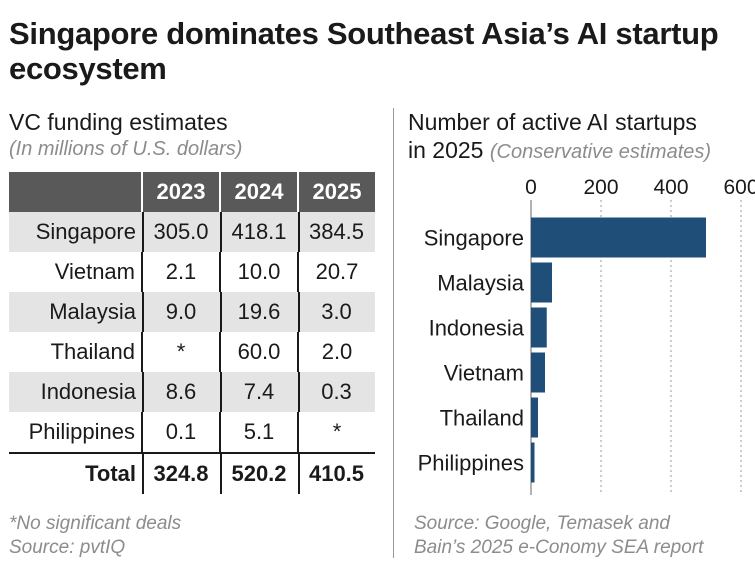  What do you see at coordinates (259, 392) in the screenshot?
I see `row-value: 7.4` at bounding box center [259, 392].